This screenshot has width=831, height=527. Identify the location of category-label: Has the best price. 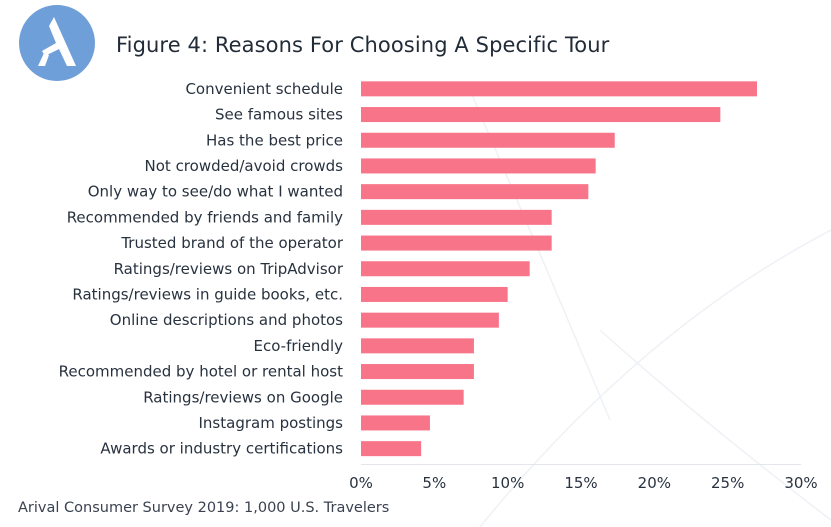
(274, 140).